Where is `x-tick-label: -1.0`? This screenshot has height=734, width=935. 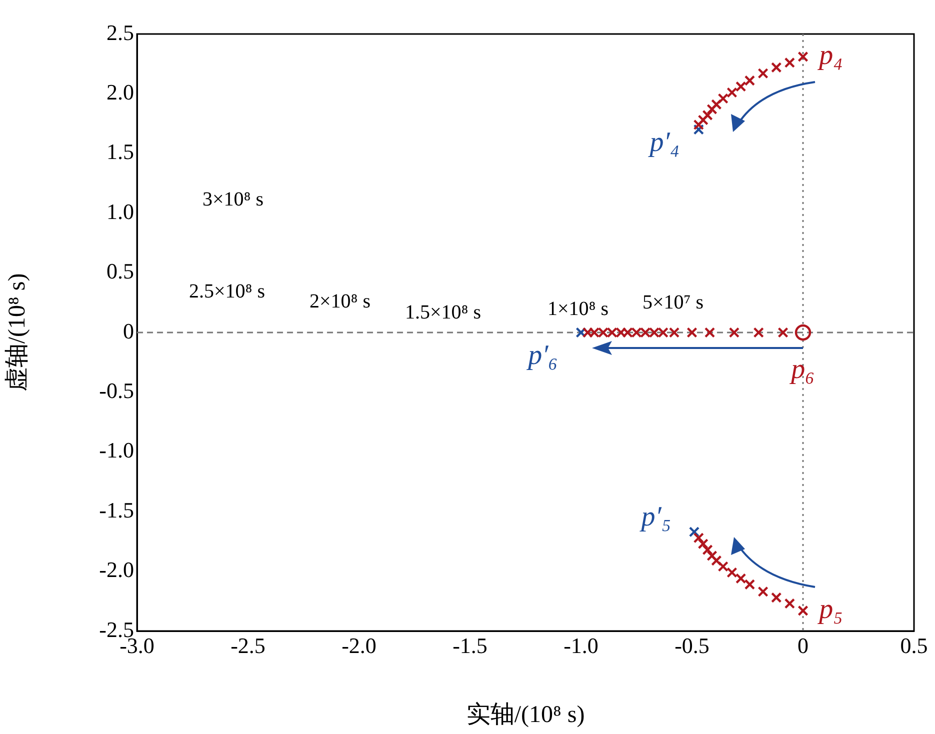 x-tick-label: -1.0 is located at coordinates (581, 645).